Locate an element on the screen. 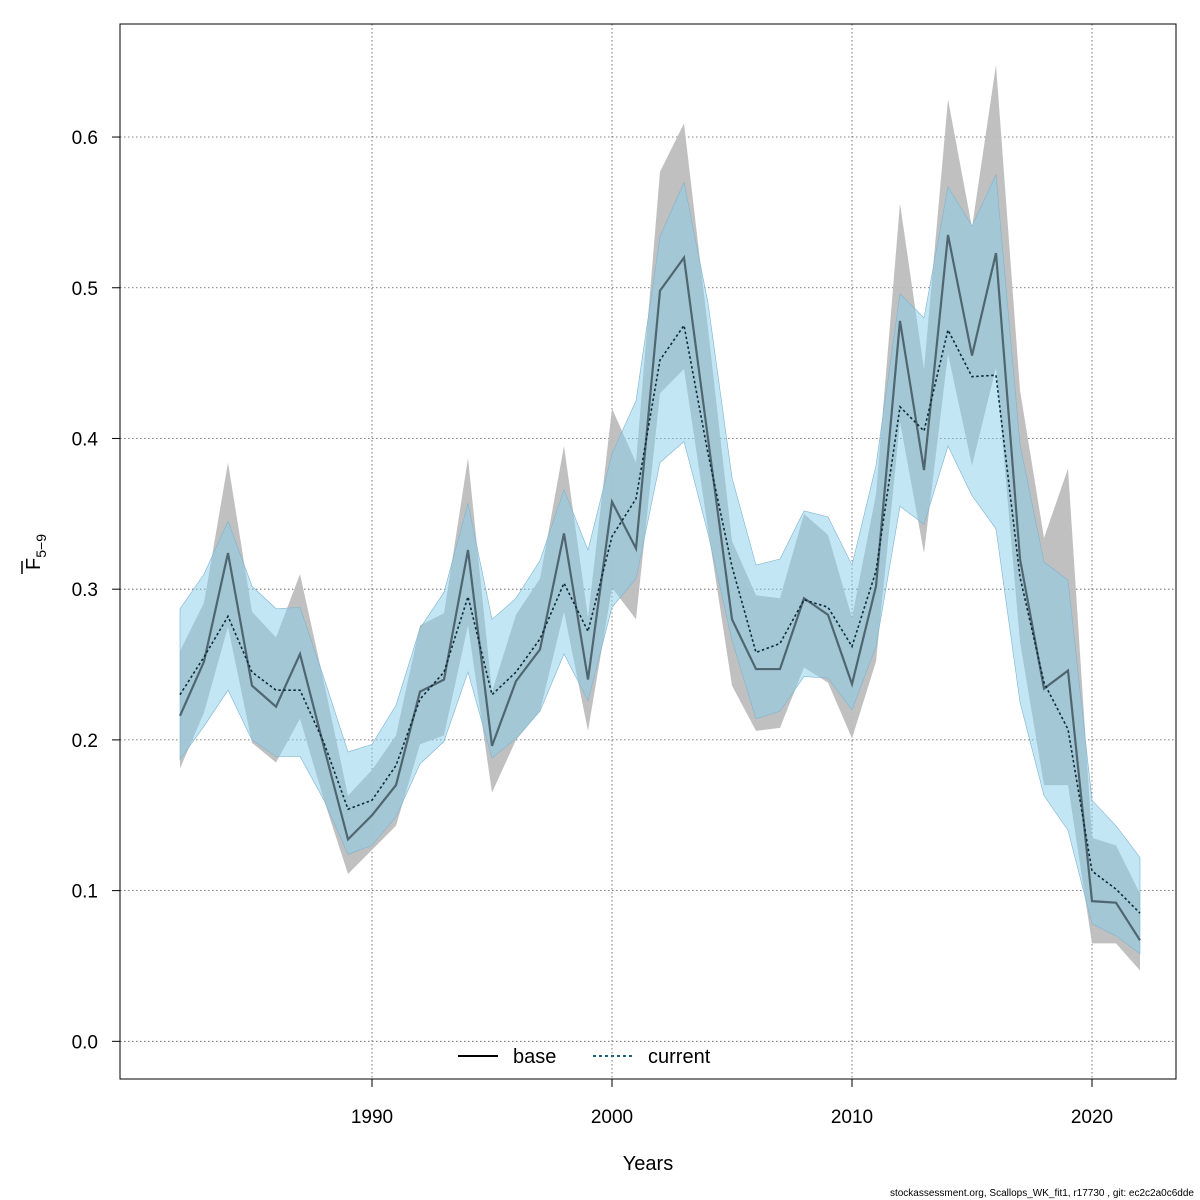 The width and height of the screenshot is (1200, 1200). y-axis-title-subscript: 5−9 is located at coordinates (41, 546).